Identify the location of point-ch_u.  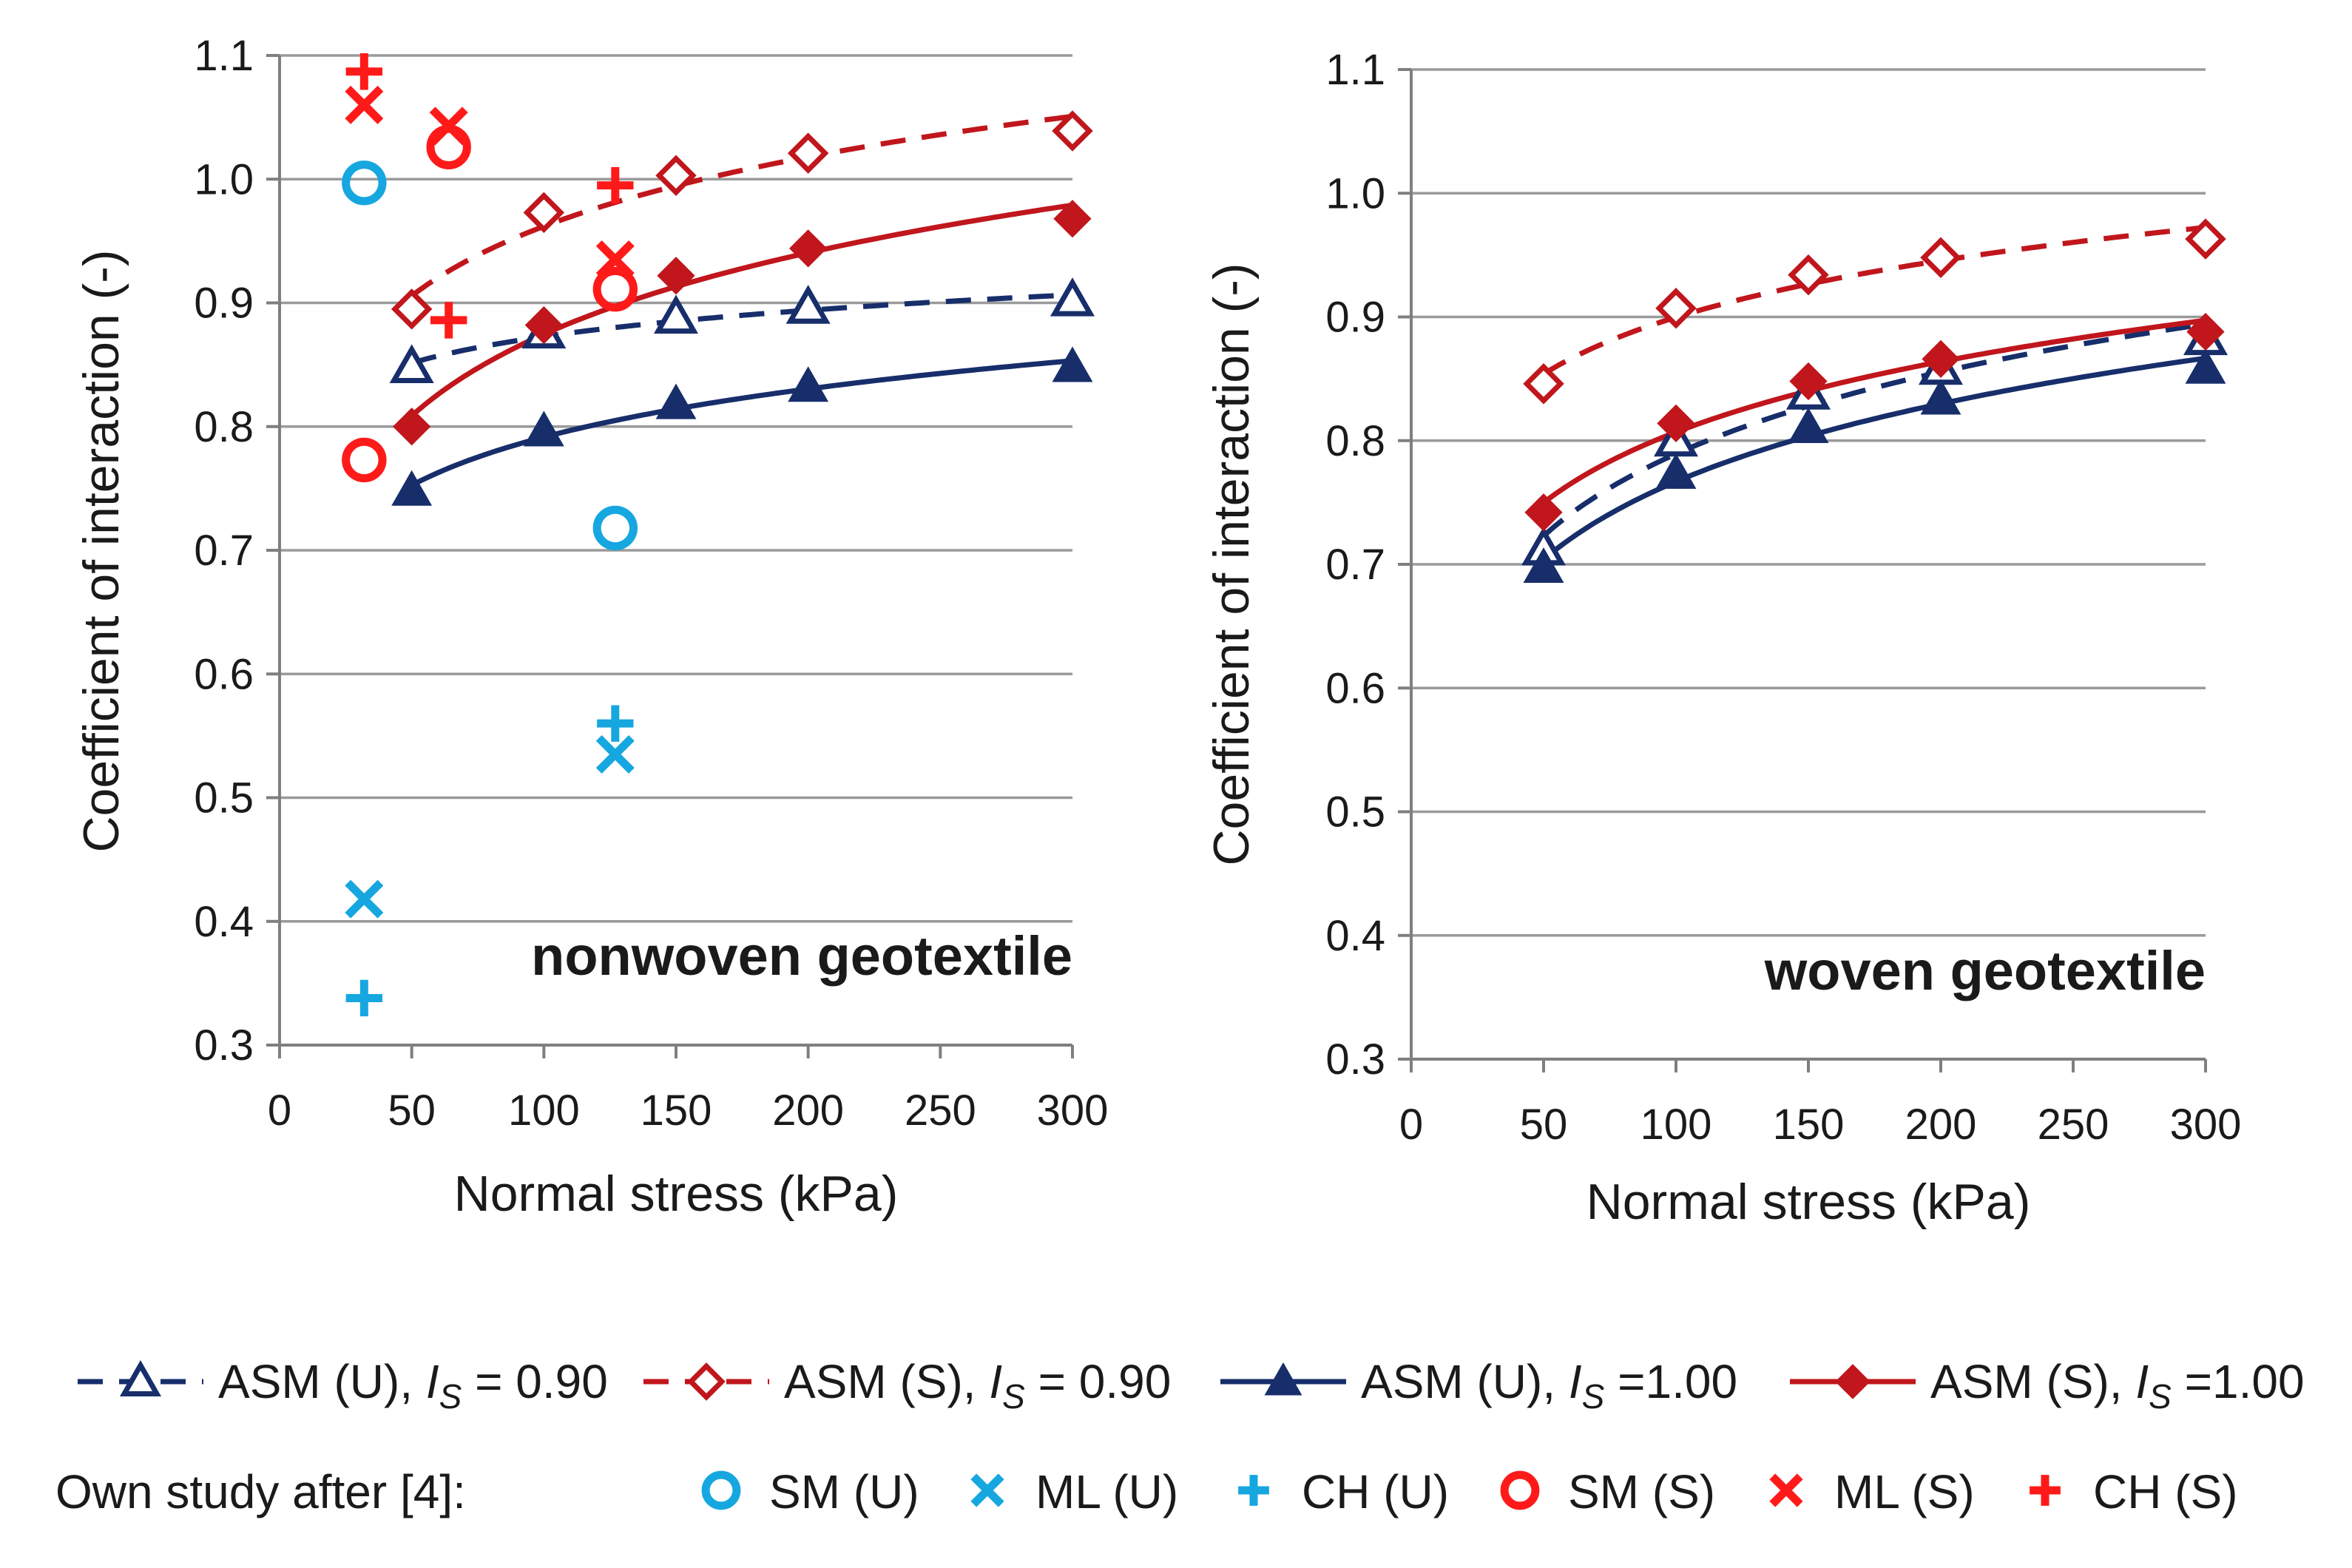
(615, 723).